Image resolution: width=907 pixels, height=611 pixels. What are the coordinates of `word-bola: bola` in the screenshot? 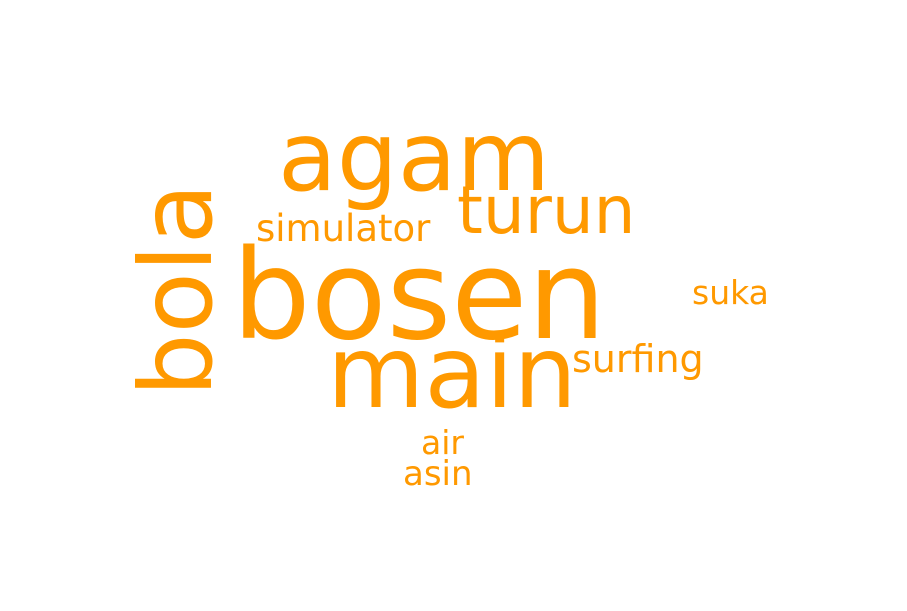 It's located at (176, 290).